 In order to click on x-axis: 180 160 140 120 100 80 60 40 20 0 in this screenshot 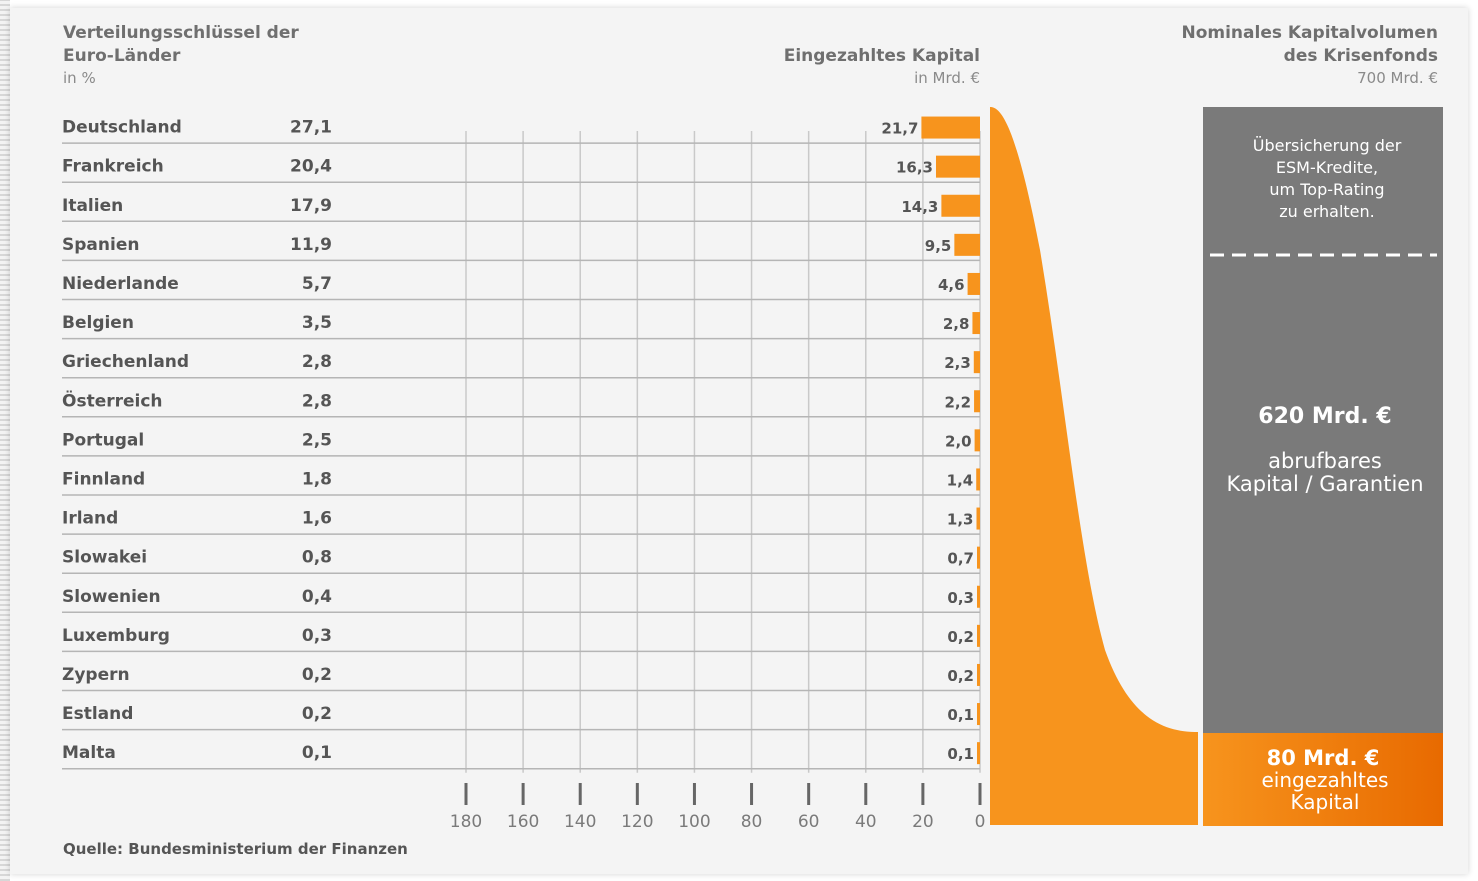, I will do `click(718, 807)`.